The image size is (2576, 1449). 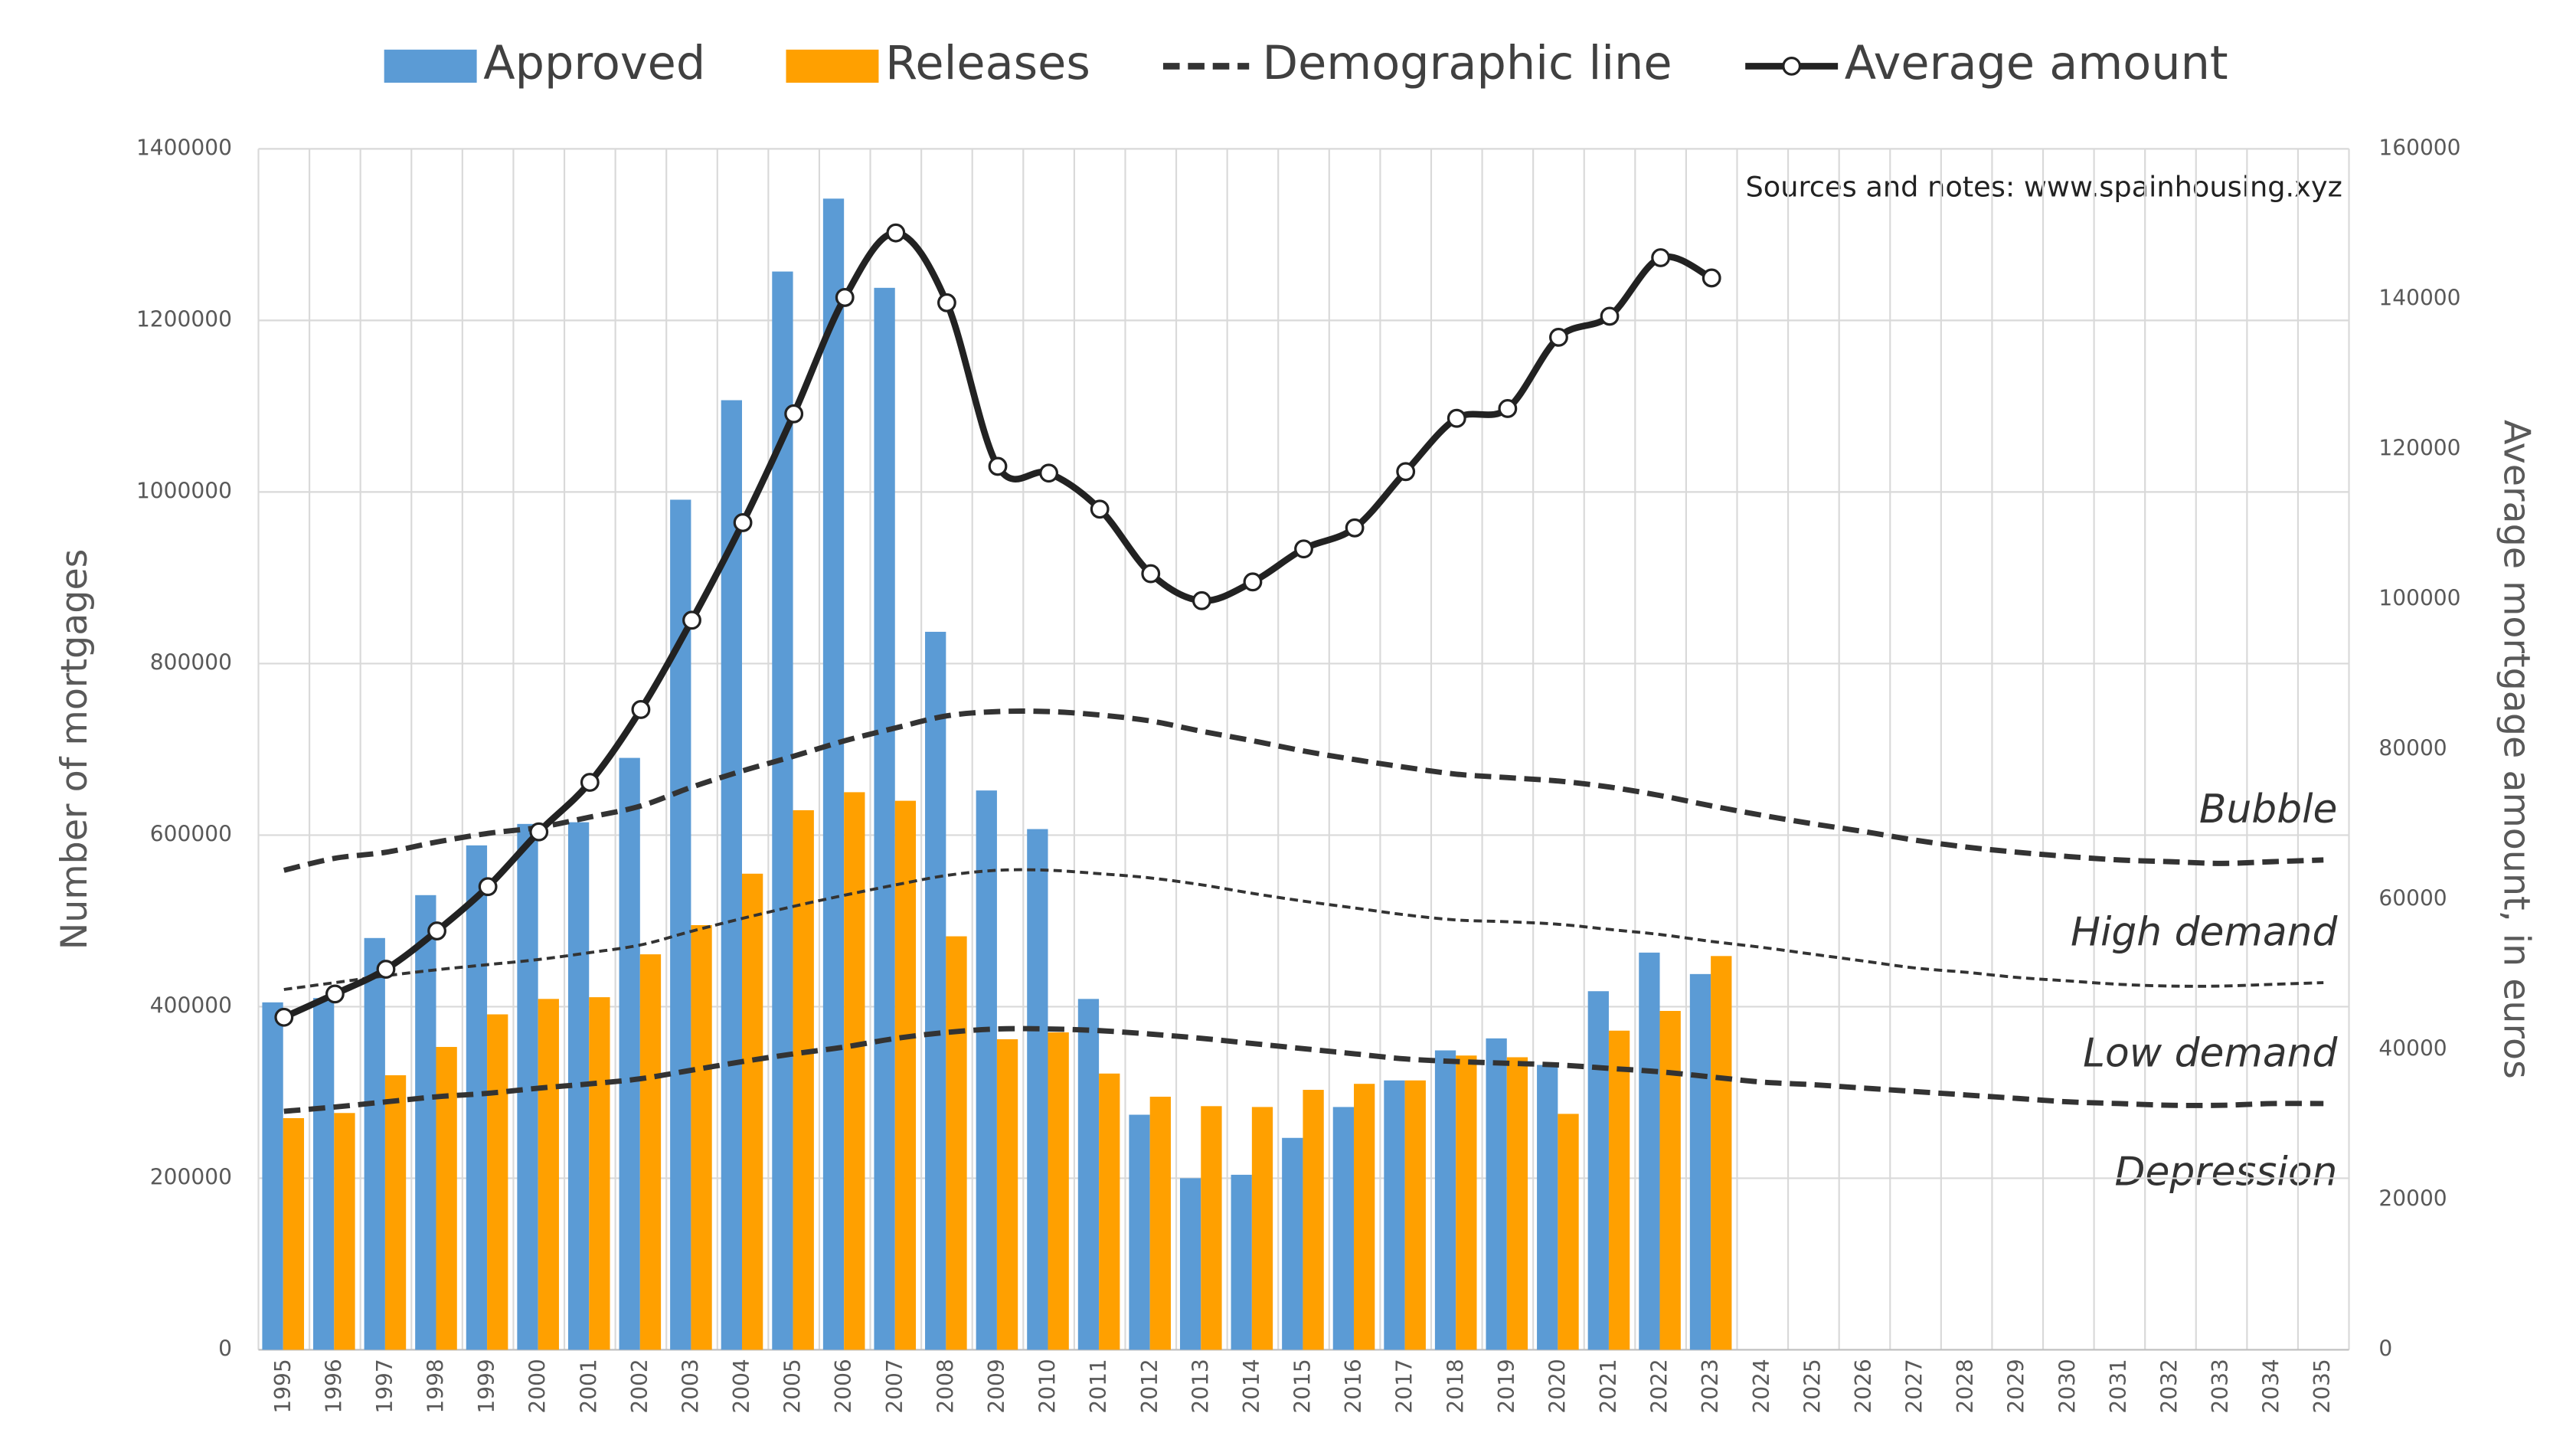 What do you see at coordinates (1455, 1386) in the screenshot?
I see `x-tick-label: 2018` at bounding box center [1455, 1386].